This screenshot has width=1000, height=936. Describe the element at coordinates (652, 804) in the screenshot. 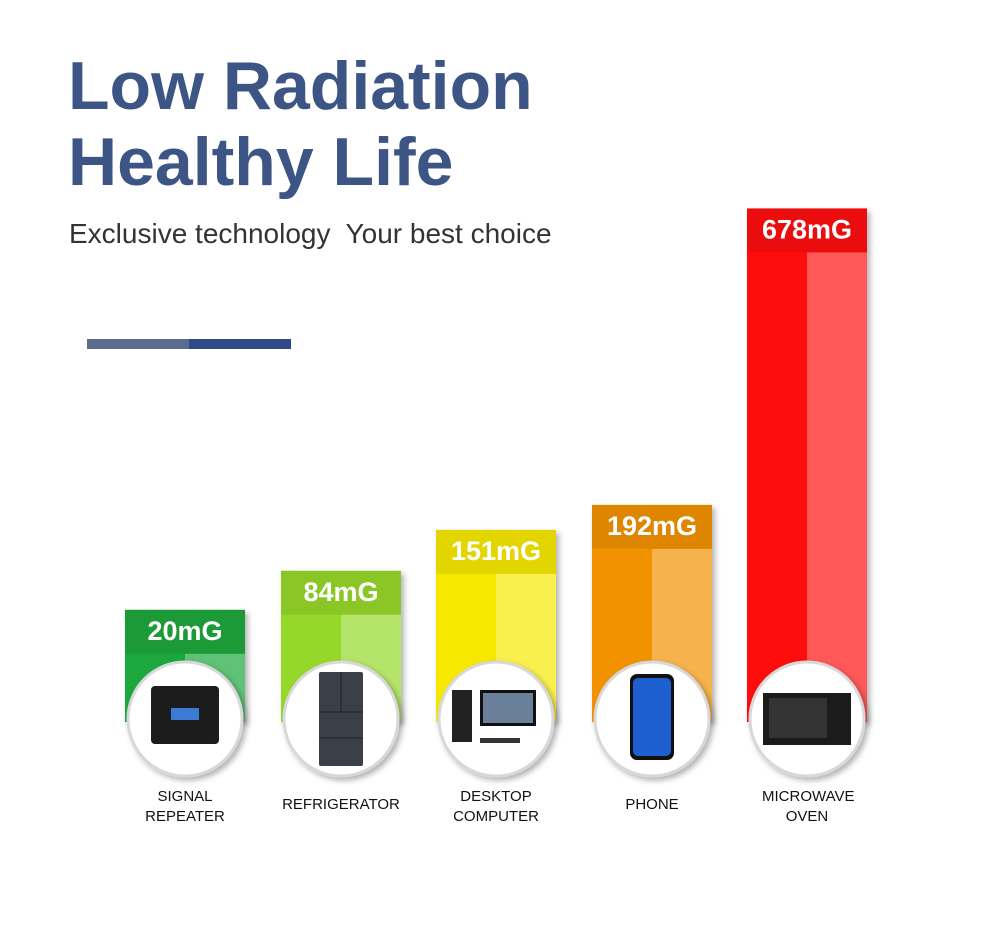

I see `category-label: PHONE` at that location.